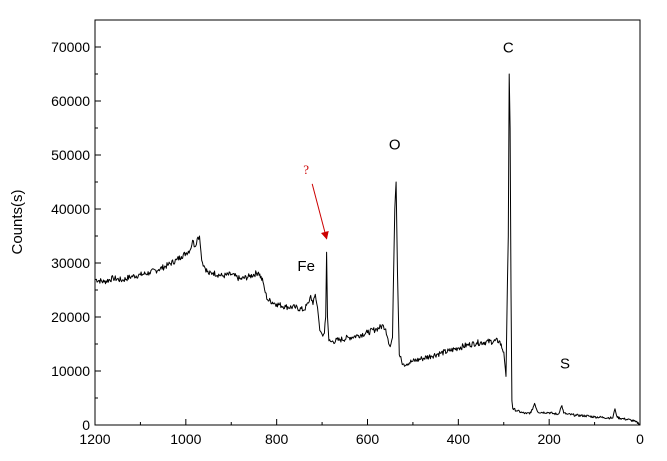  I want to click on question-arrow, so click(320, 211).